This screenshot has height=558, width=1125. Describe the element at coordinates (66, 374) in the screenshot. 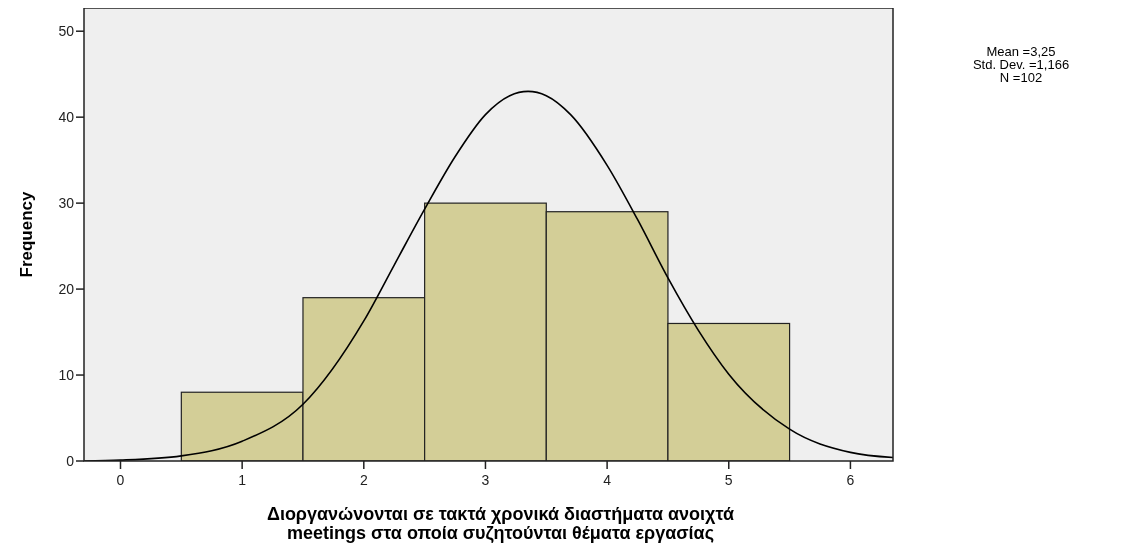

I see `y-tick-label: 10` at that location.